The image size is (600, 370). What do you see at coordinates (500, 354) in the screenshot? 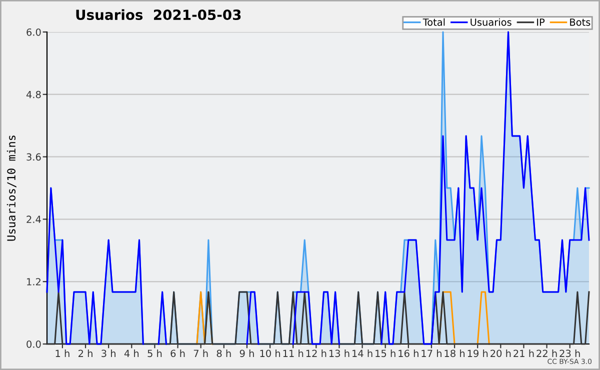
I see `x-tick-label: 20 h` at bounding box center [500, 354].